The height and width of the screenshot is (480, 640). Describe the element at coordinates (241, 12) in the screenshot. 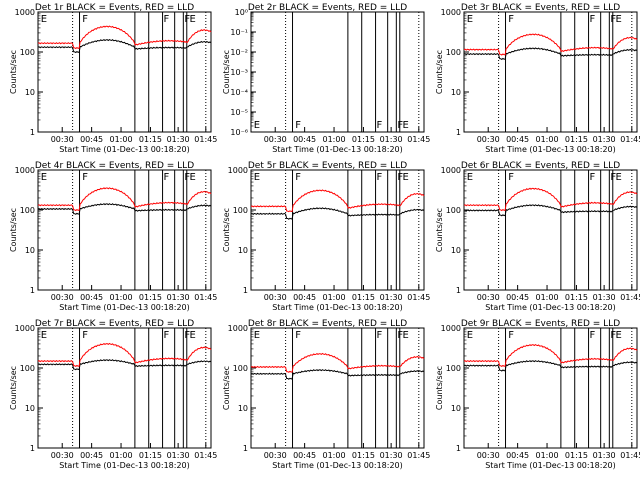

I see `y-tick-label: 10⁰` at that location.